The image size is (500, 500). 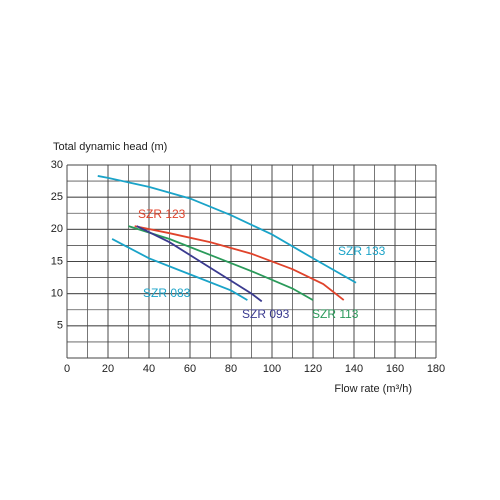 I want to click on series-label: SZR 093, so click(x=266, y=314).